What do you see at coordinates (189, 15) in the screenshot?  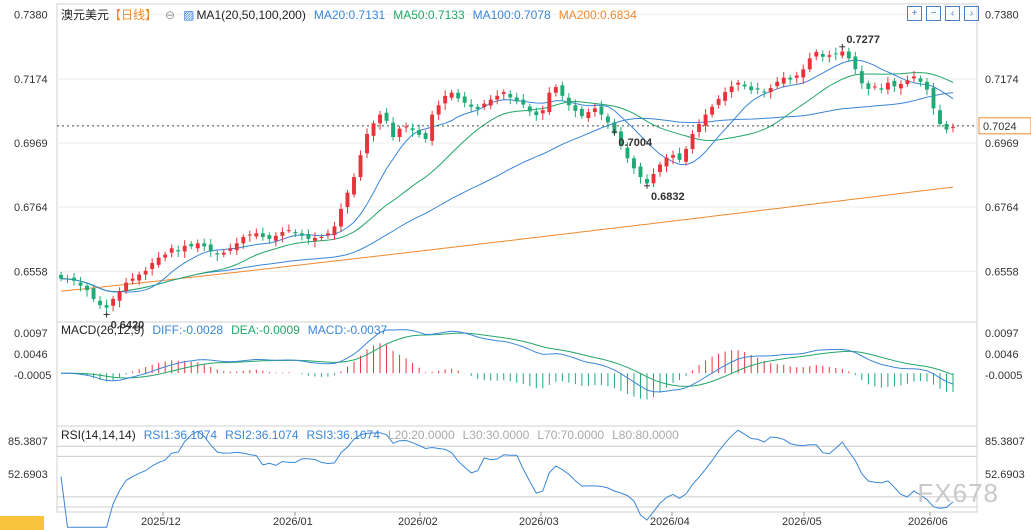 I see `chart-icon: ▨` at bounding box center [189, 15].